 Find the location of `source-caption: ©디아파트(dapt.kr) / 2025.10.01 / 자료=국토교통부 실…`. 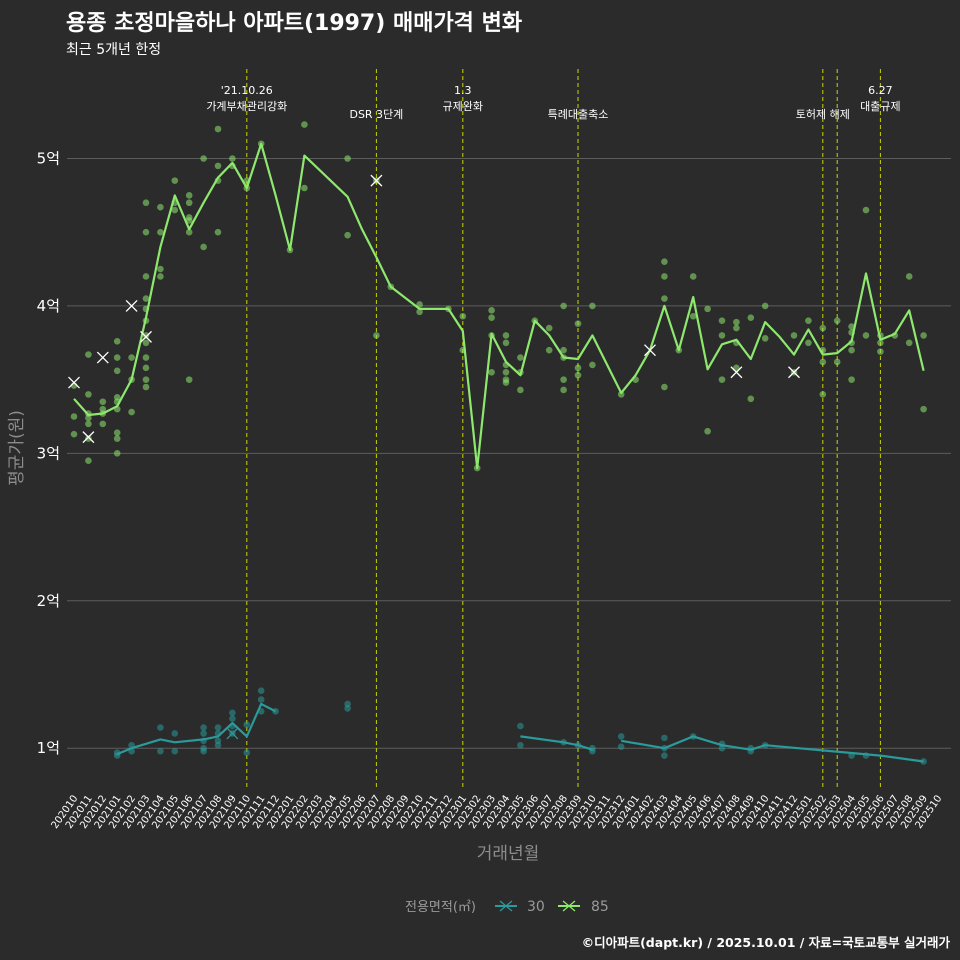

source-caption: ©디아파트(dapt.kr) / 2025.10.01 / 자료=국토교통부 실… is located at coordinates (766, 942).